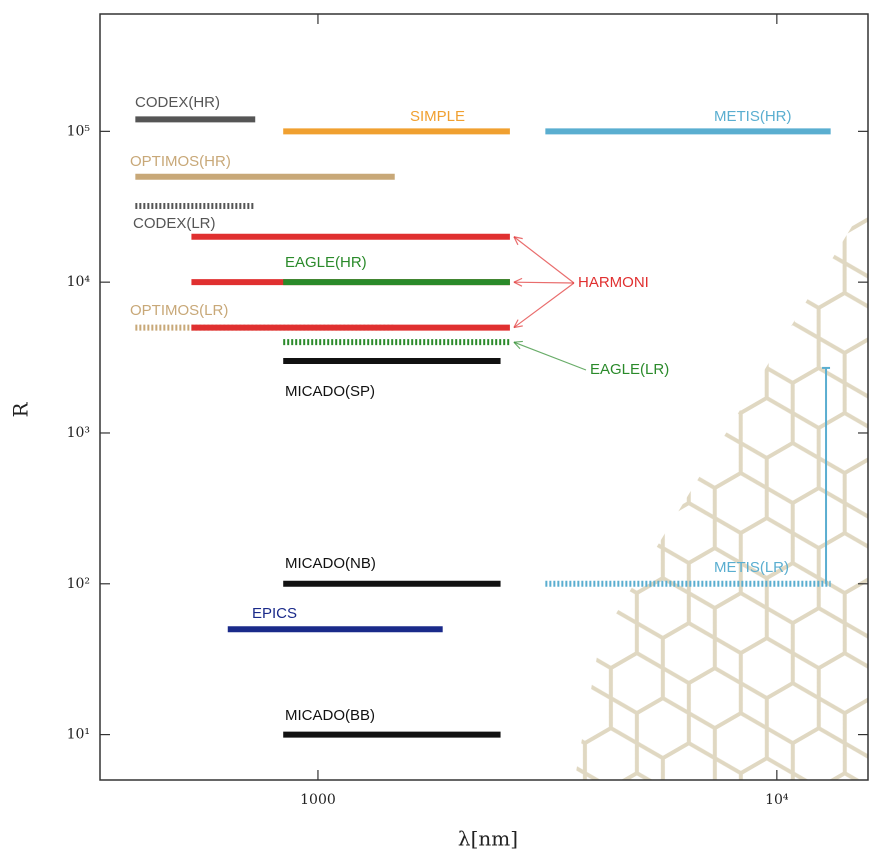  I want to click on series-label: OPTIMOS(HR), so click(180, 161).